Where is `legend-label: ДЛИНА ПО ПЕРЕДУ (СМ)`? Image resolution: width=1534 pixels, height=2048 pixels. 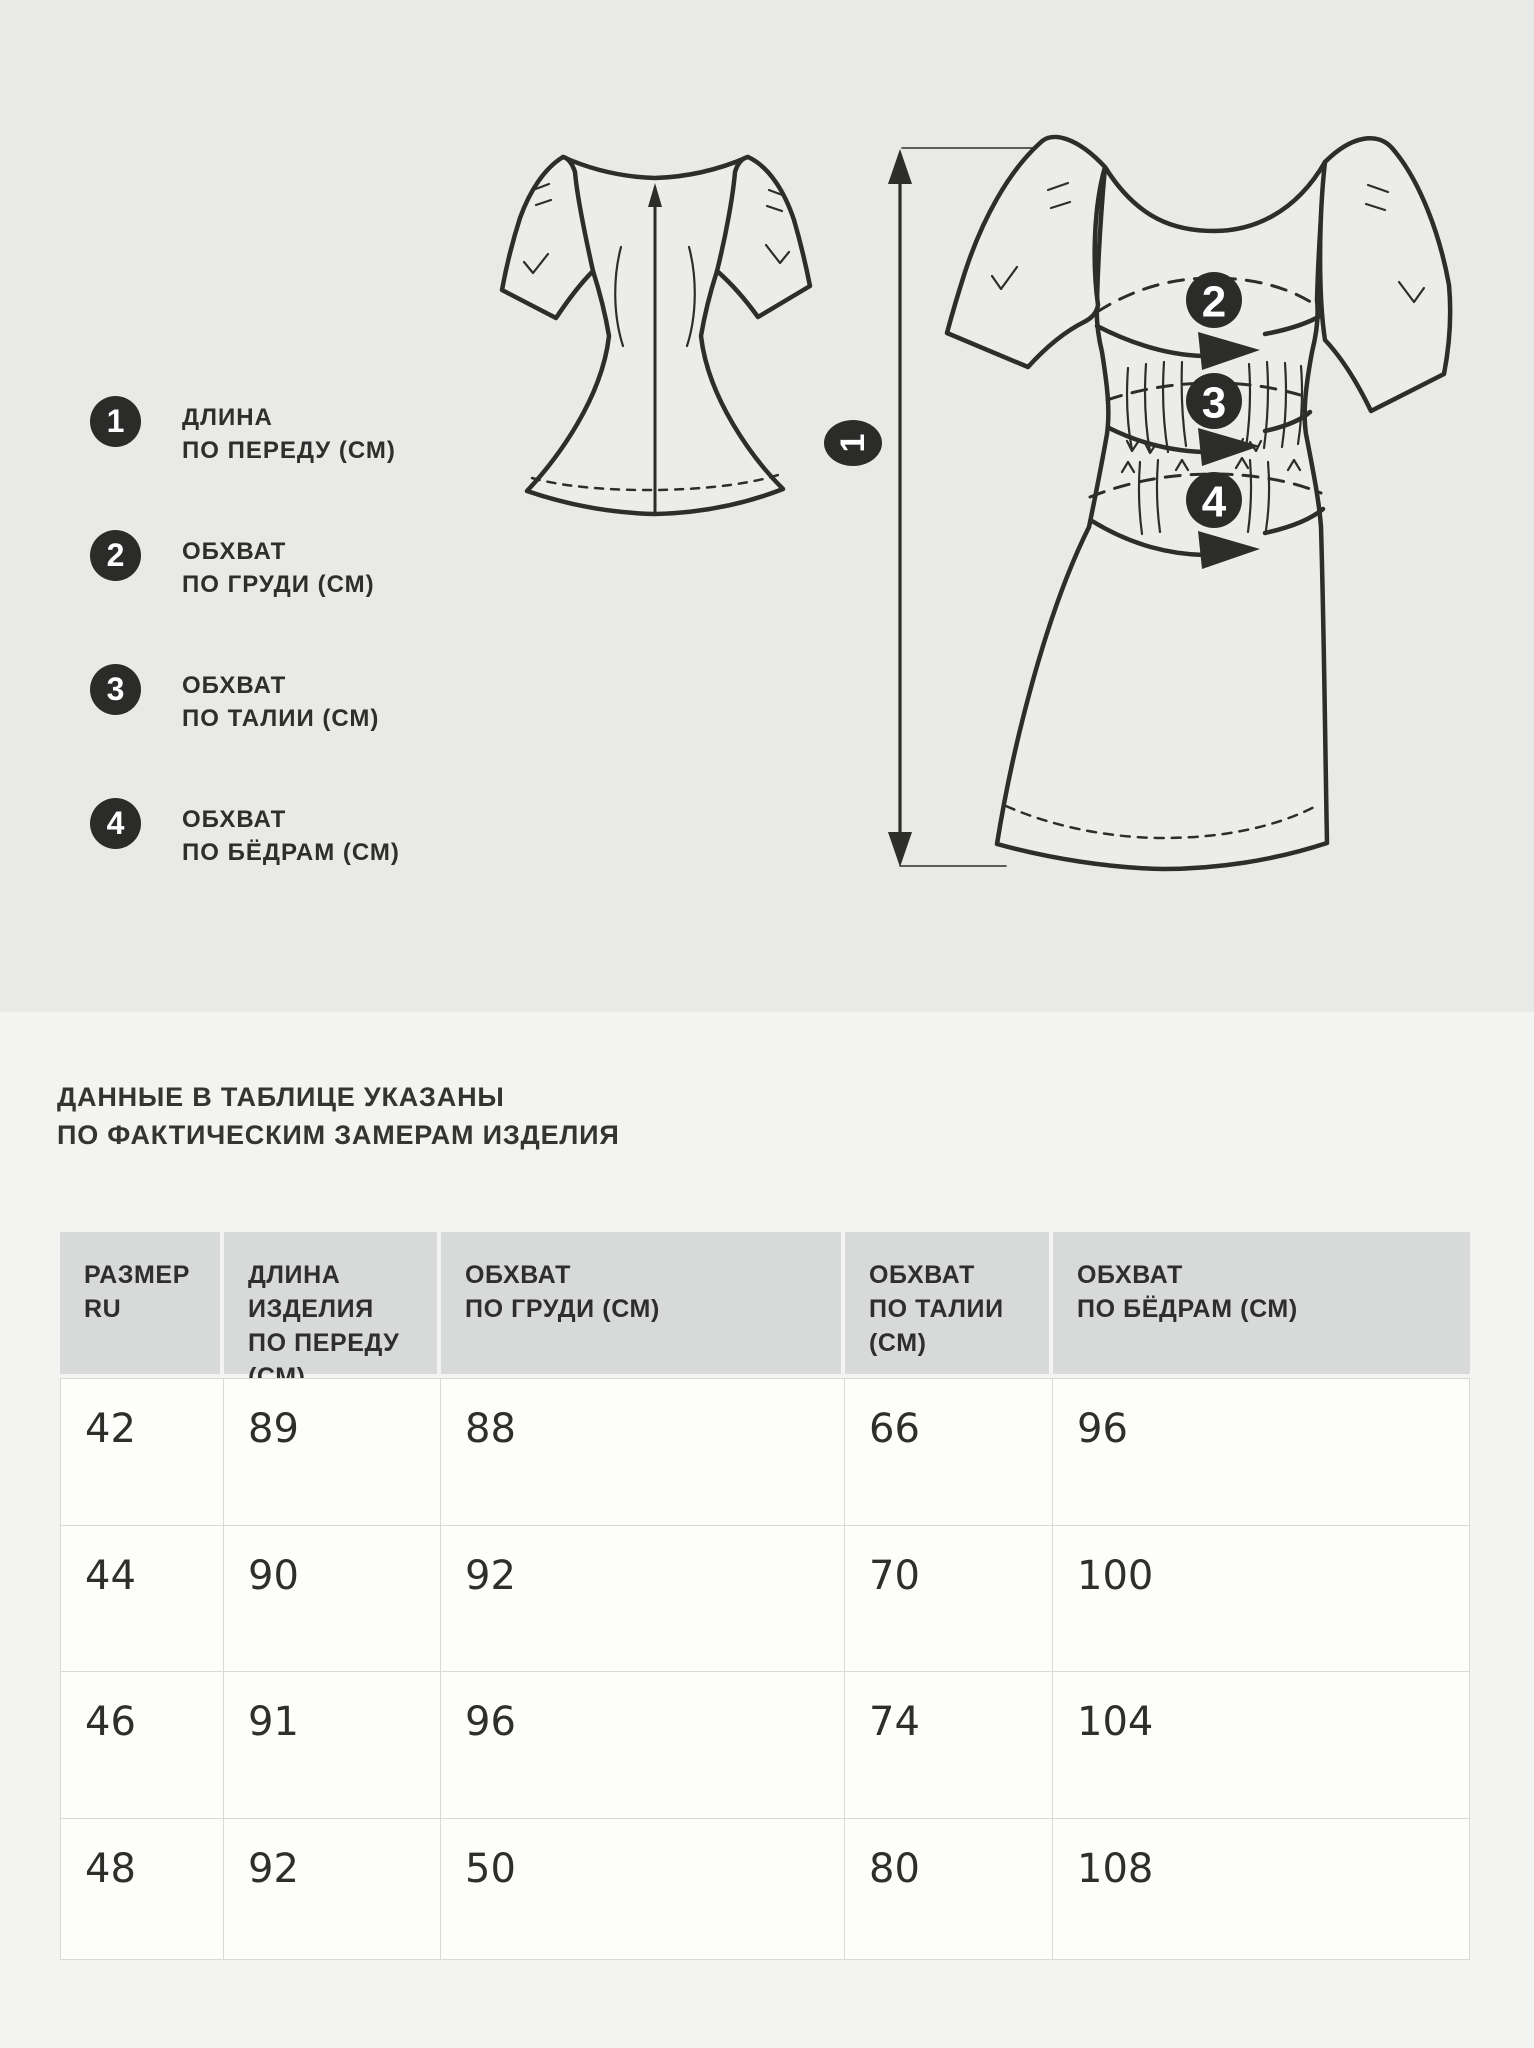
legend-label: ДЛИНА ПО ПЕРЕДУ (СМ) is located at coordinates (289, 431).